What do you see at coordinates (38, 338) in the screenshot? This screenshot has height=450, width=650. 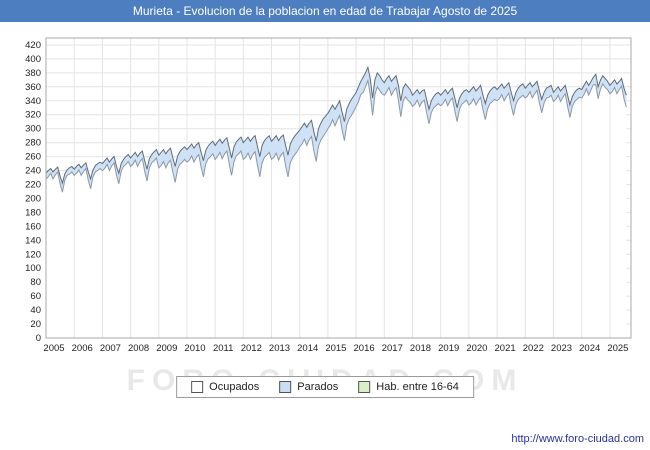 I see `svg-text: 0` at bounding box center [38, 338].